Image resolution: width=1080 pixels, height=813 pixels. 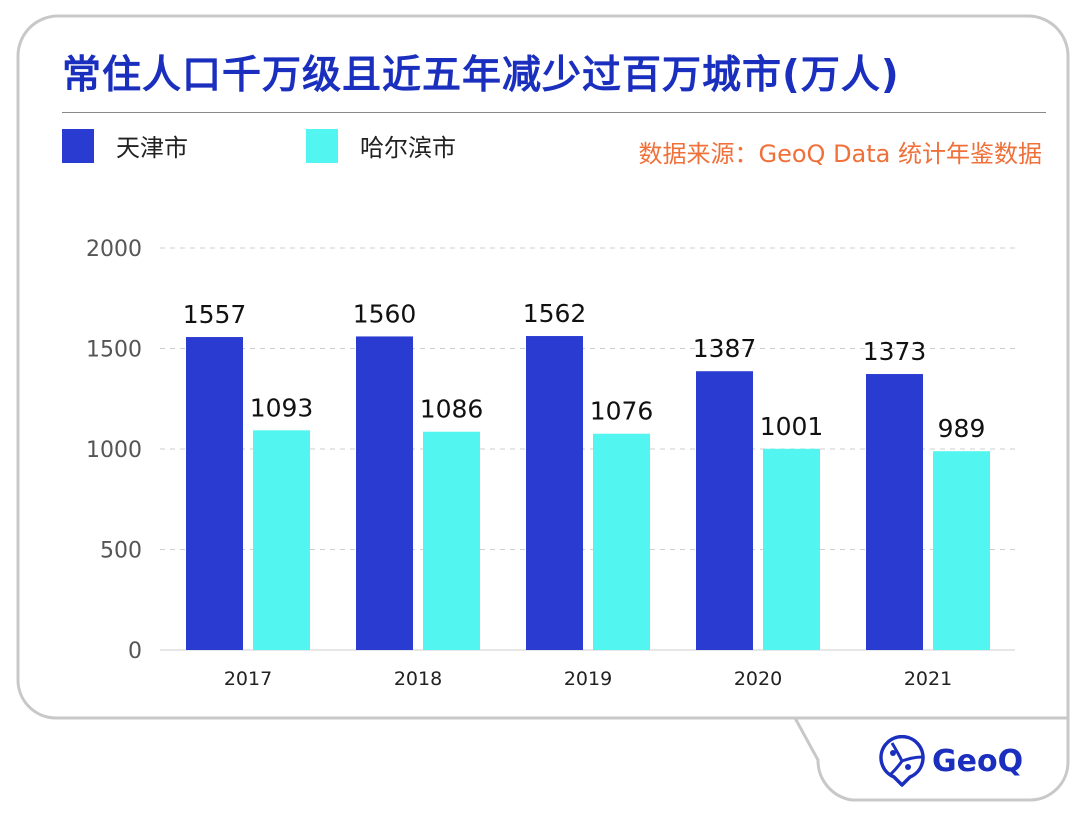 I want to click on data-label: 1387, so click(x=725, y=348).